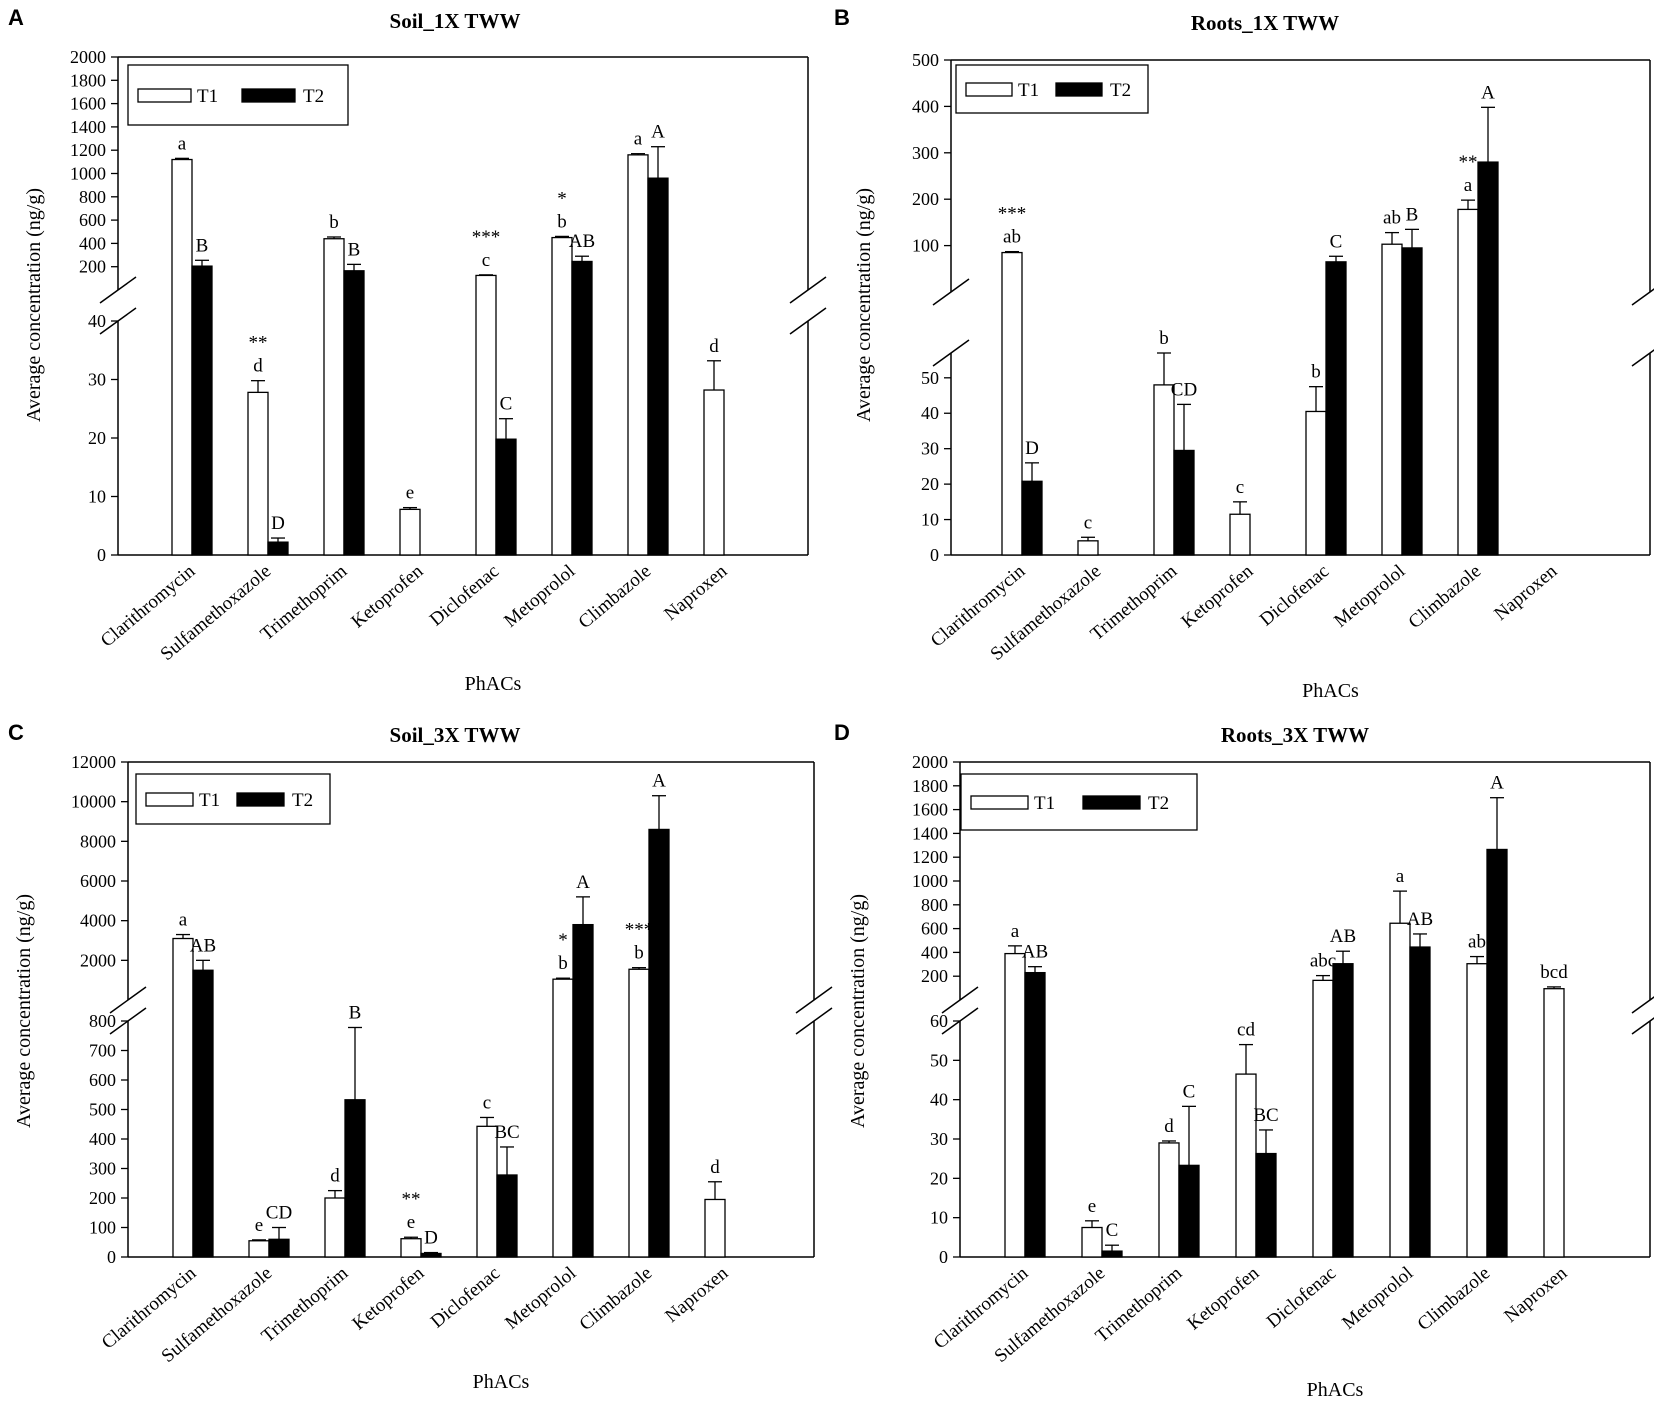 The height and width of the screenshot is (1407, 1654). Describe the element at coordinates (1223, 1298) in the screenshot. I see `x-tick-label: Ketoprofen` at that location.